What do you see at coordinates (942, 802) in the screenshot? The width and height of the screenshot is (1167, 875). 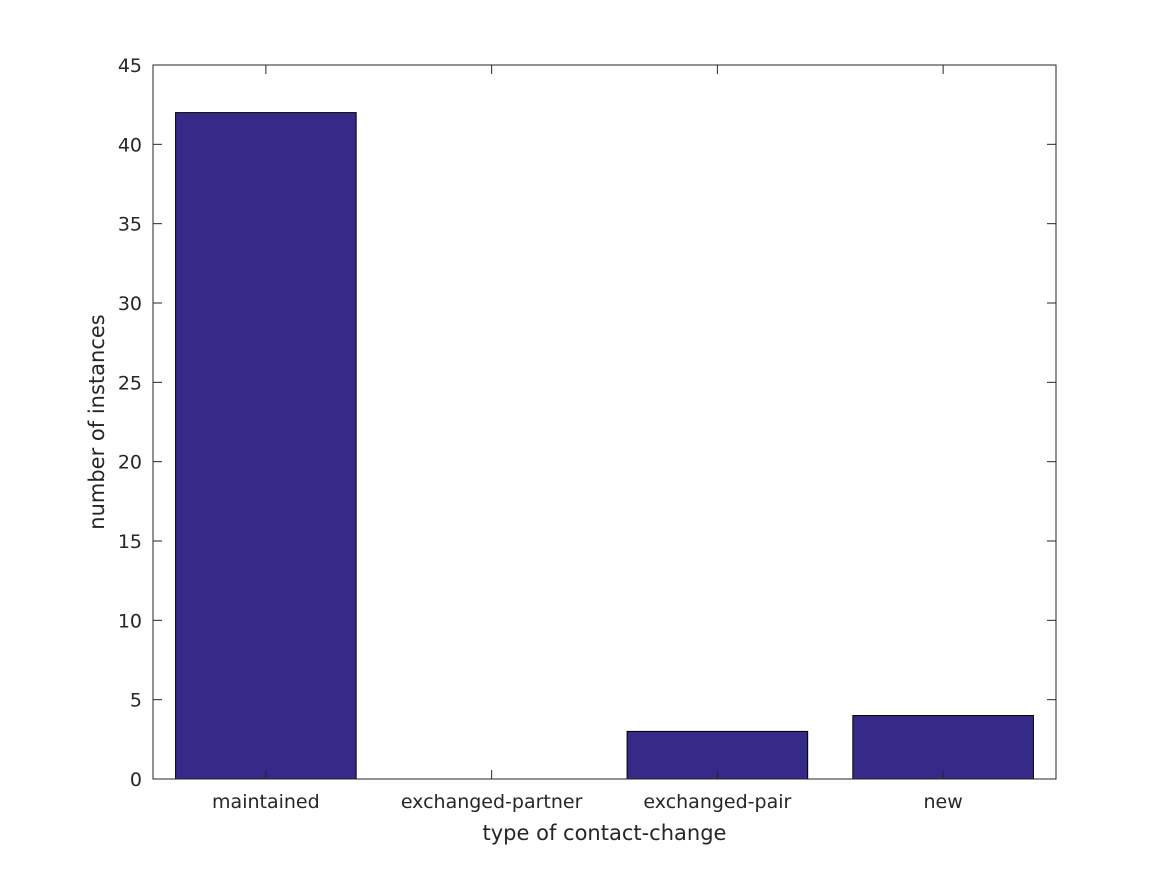 I see `x-tick-label: new` at bounding box center [942, 802].